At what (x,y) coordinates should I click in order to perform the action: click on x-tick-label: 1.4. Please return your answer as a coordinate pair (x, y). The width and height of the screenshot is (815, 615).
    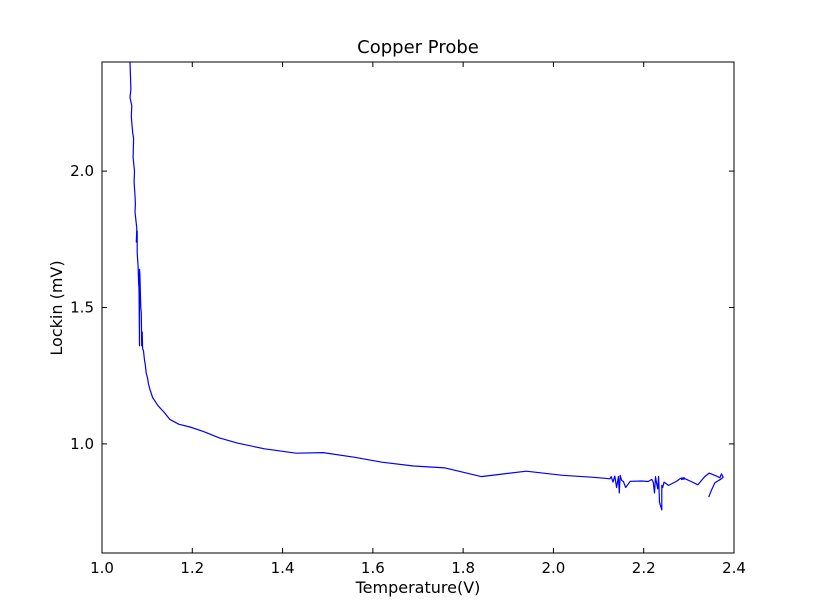
    Looking at the image, I should click on (283, 568).